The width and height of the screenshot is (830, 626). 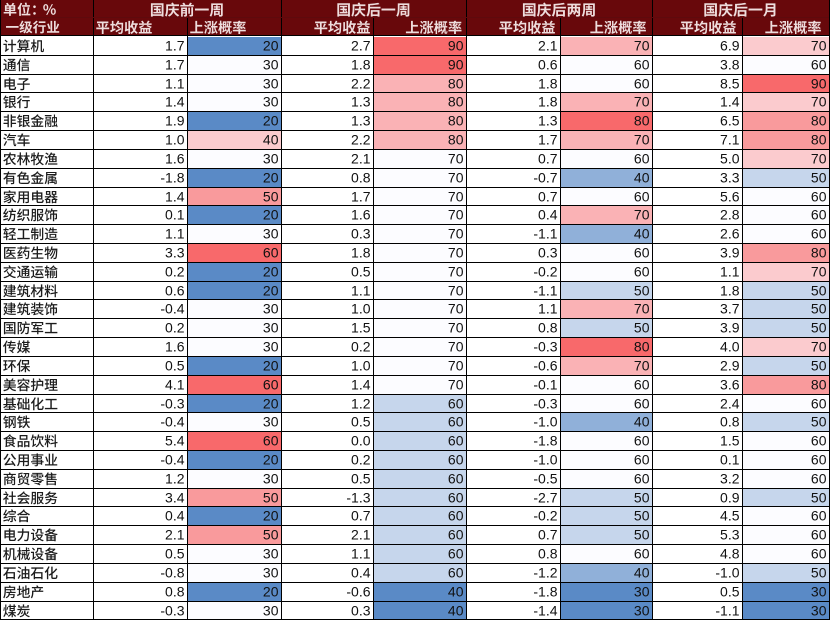 What do you see at coordinates (545, 611) in the screenshot?
I see `svg-text: -1.4` at bounding box center [545, 611].